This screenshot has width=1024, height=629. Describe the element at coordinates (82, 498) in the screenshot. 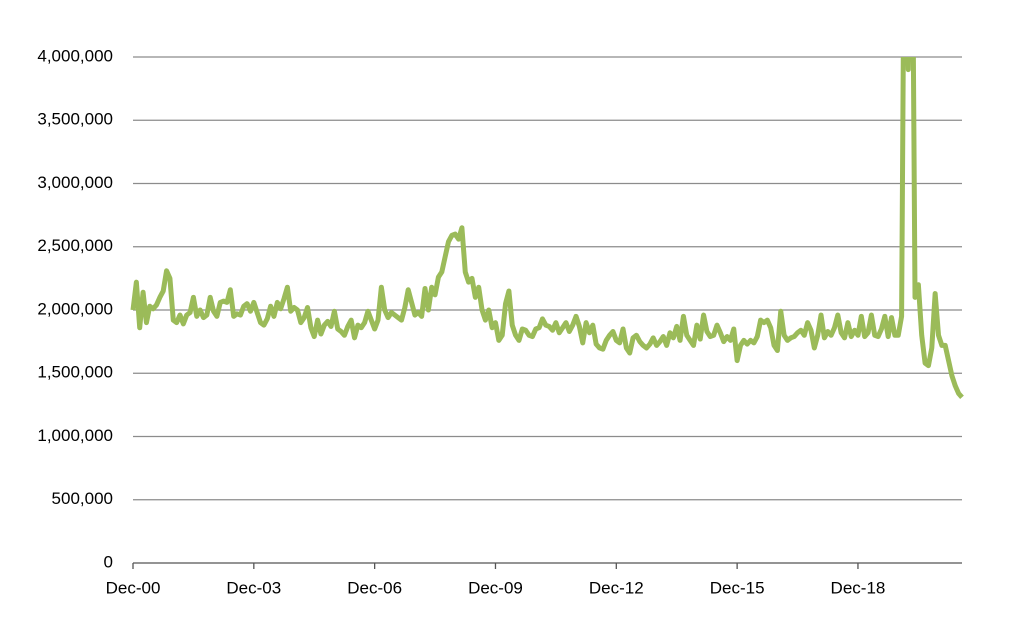

I see `y-tick-label: 500,000` at that location.